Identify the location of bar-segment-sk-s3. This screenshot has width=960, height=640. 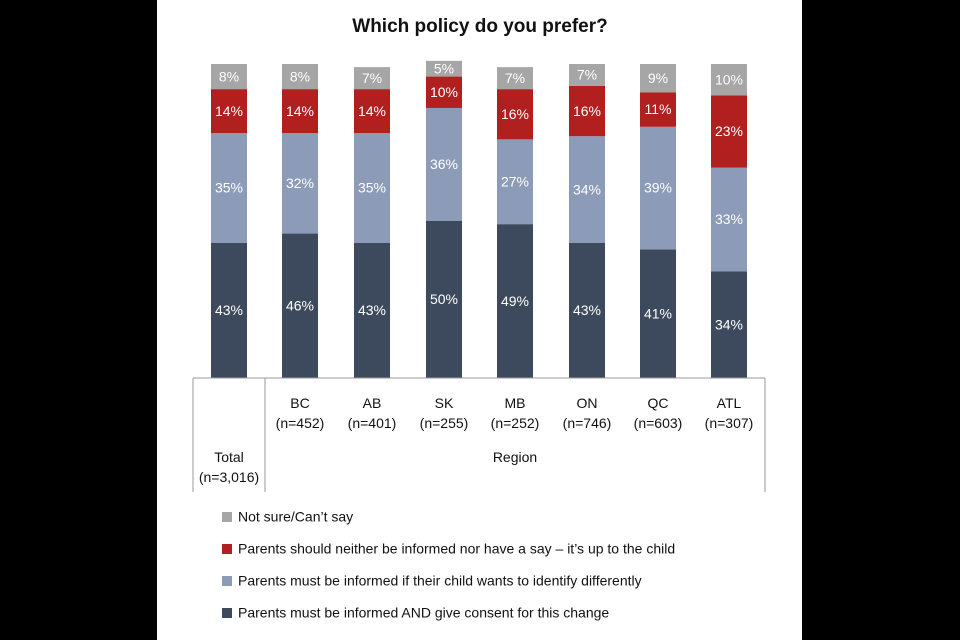
(444, 68).